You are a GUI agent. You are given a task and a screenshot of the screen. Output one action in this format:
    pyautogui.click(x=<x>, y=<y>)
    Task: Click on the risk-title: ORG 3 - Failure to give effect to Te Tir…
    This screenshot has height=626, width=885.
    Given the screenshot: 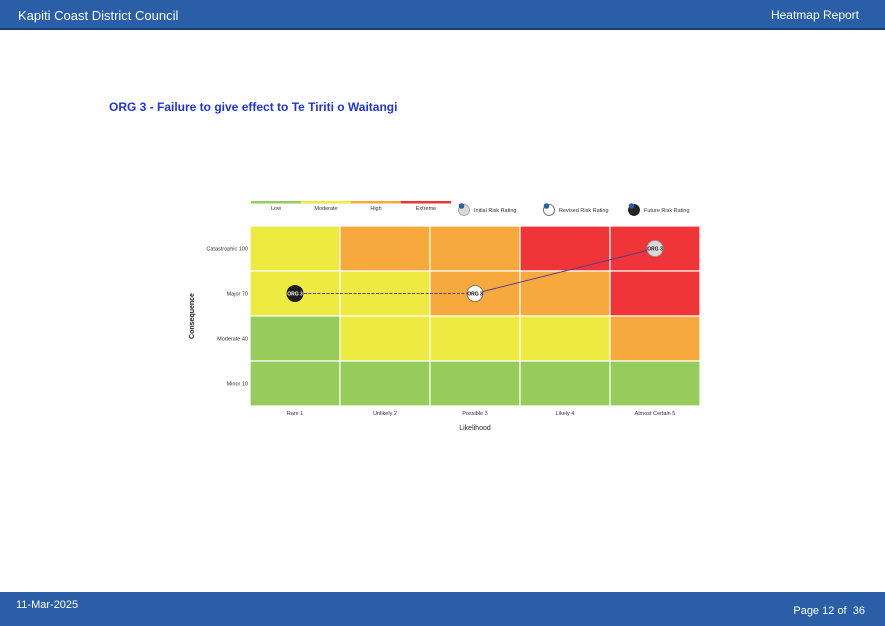 What is the action you would take?
    pyautogui.click(x=253, y=107)
    